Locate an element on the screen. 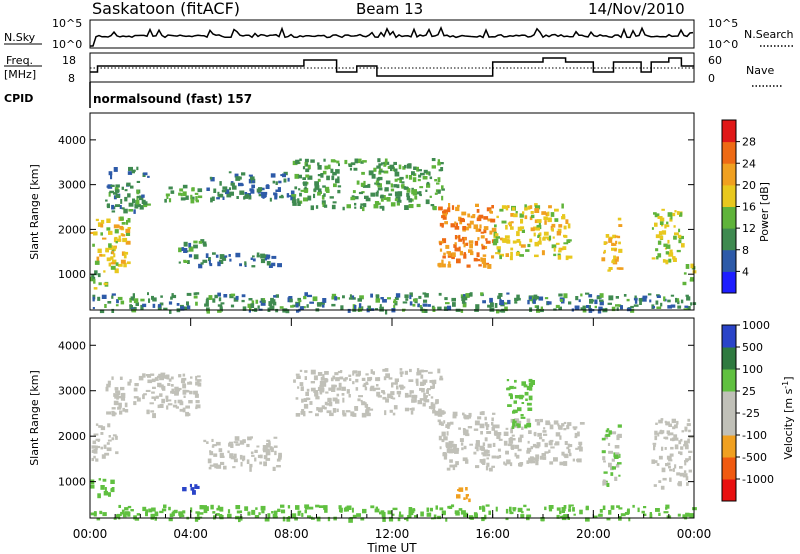 This screenshot has width=800, height=554. colorbar-tick-label: 16 is located at coordinates (749, 207).